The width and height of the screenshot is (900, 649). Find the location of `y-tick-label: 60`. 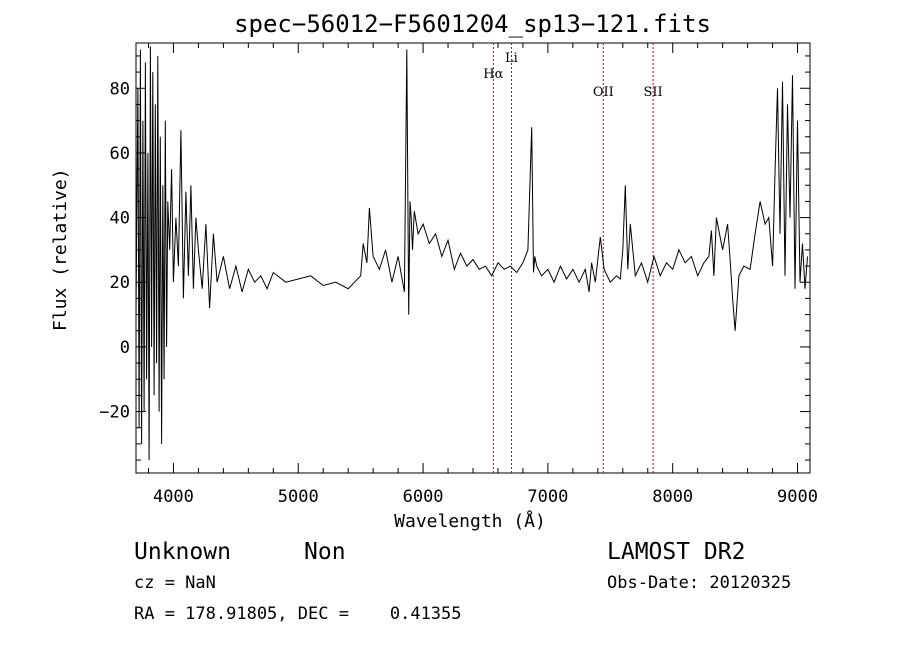

y-tick-label: 60 is located at coordinates (120, 154).